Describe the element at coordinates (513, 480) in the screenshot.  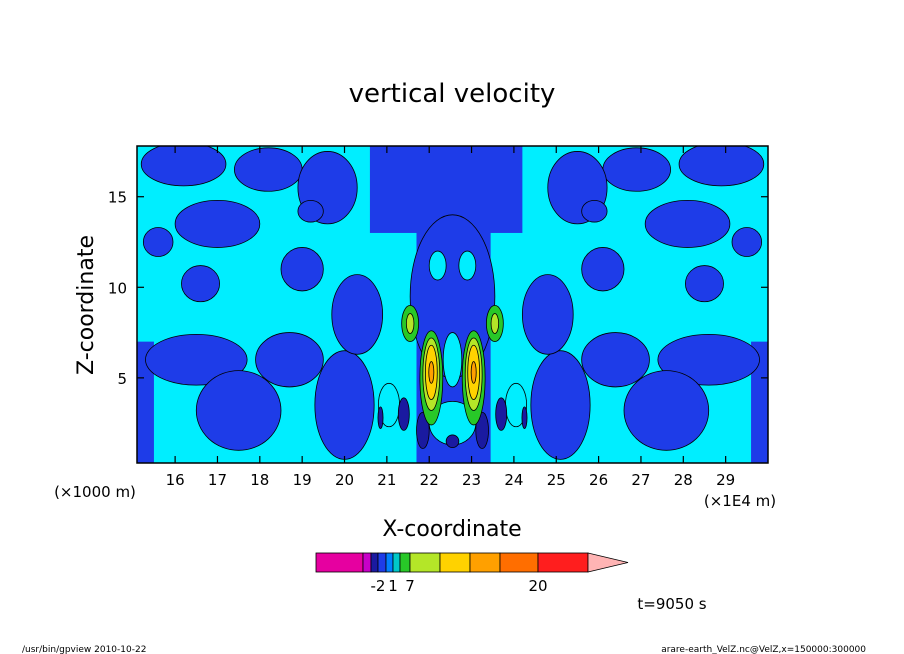
I see `x-tick-label: 24` at that location.